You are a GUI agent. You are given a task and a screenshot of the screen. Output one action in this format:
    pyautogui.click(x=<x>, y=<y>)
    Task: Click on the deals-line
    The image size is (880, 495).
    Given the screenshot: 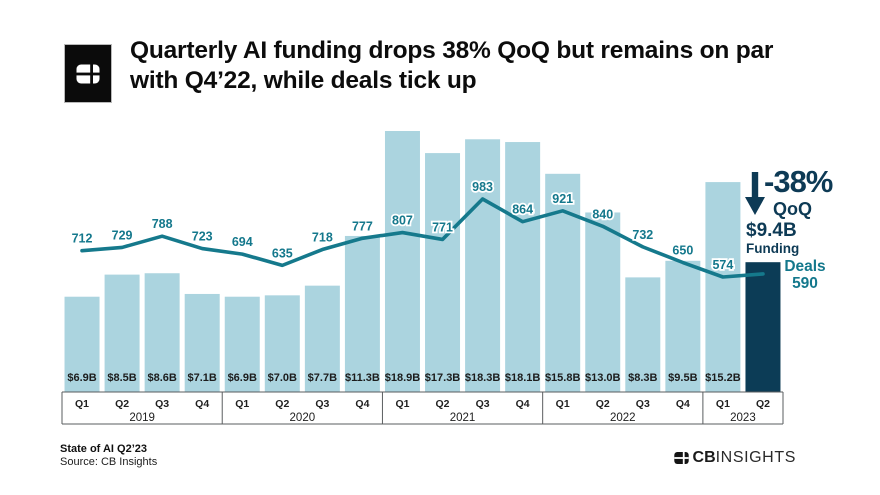 What is the action you would take?
    pyautogui.click(x=422, y=238)
    